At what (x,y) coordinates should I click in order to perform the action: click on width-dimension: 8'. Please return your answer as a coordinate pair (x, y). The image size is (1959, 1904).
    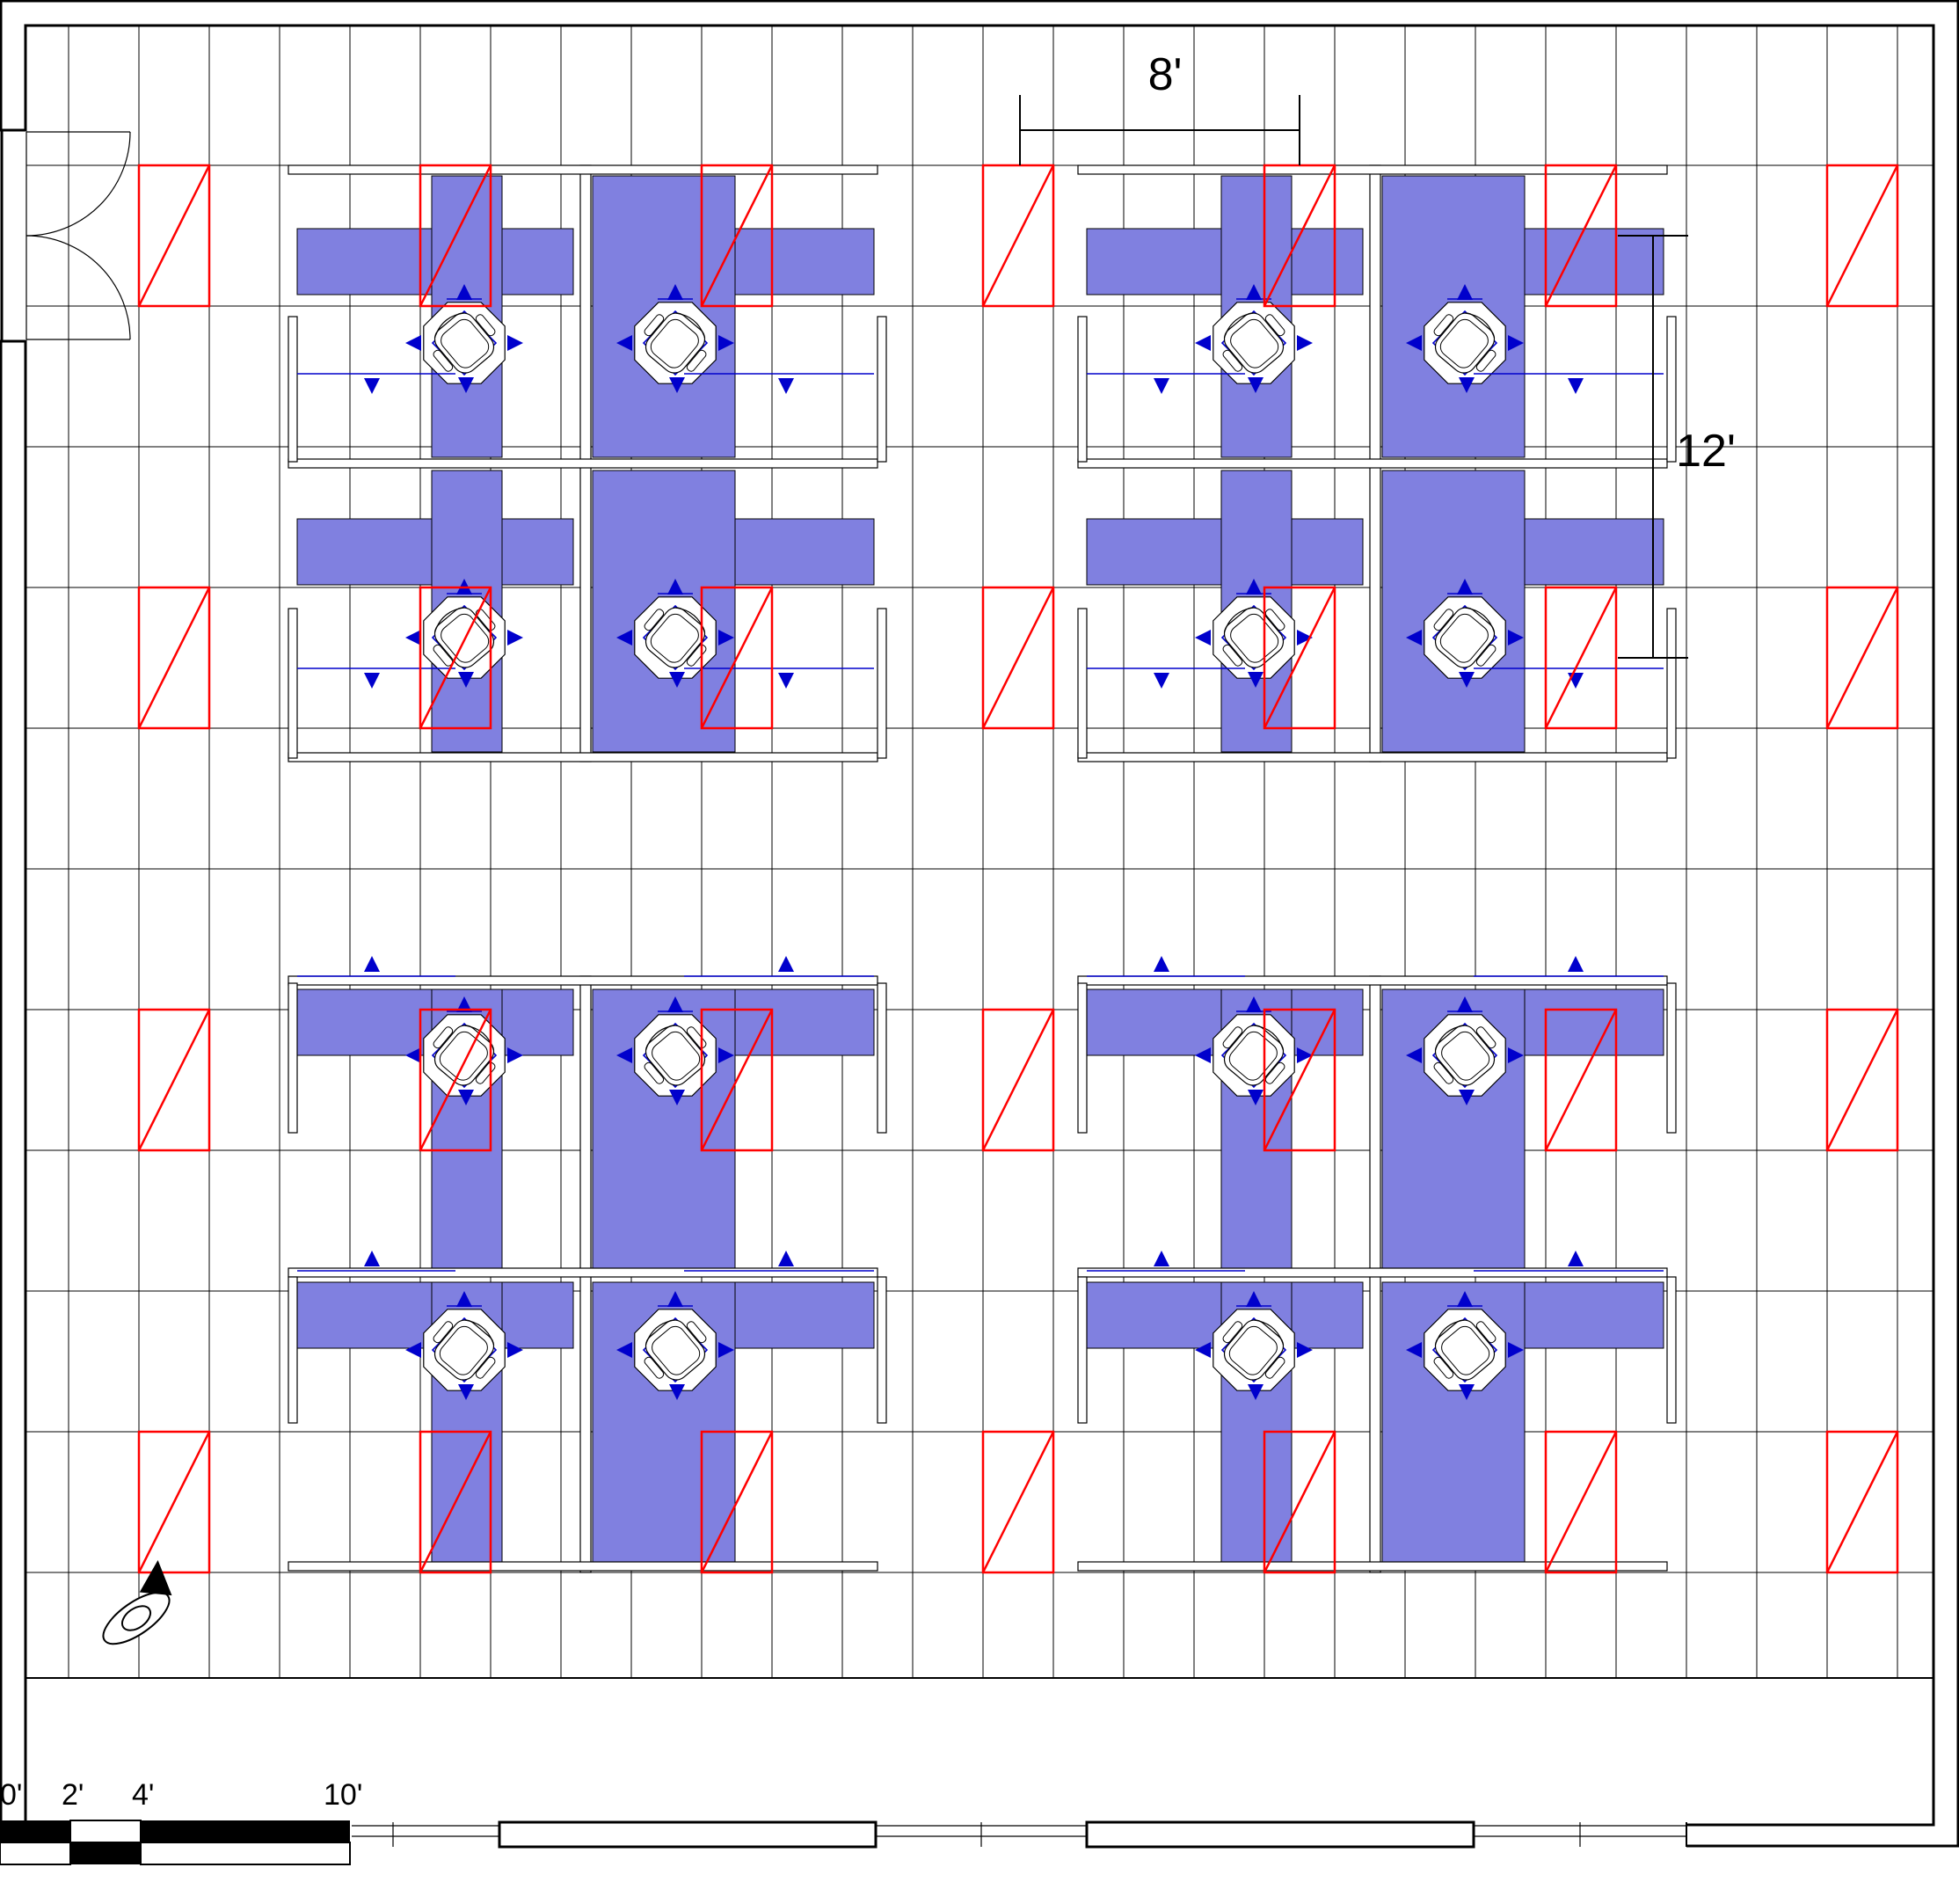
    Looking at the image, I should click on (1159, 107).